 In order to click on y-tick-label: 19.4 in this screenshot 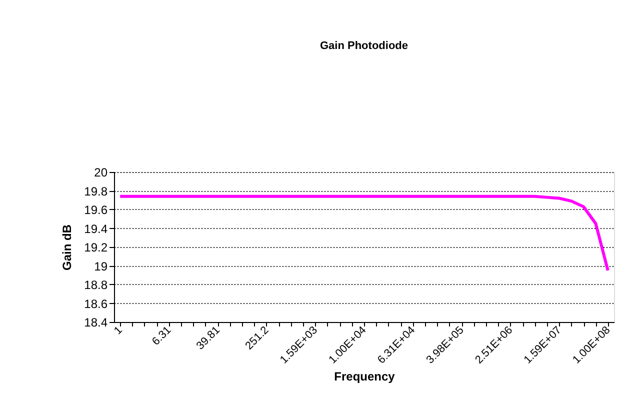, I will do `click(96, 229)`.